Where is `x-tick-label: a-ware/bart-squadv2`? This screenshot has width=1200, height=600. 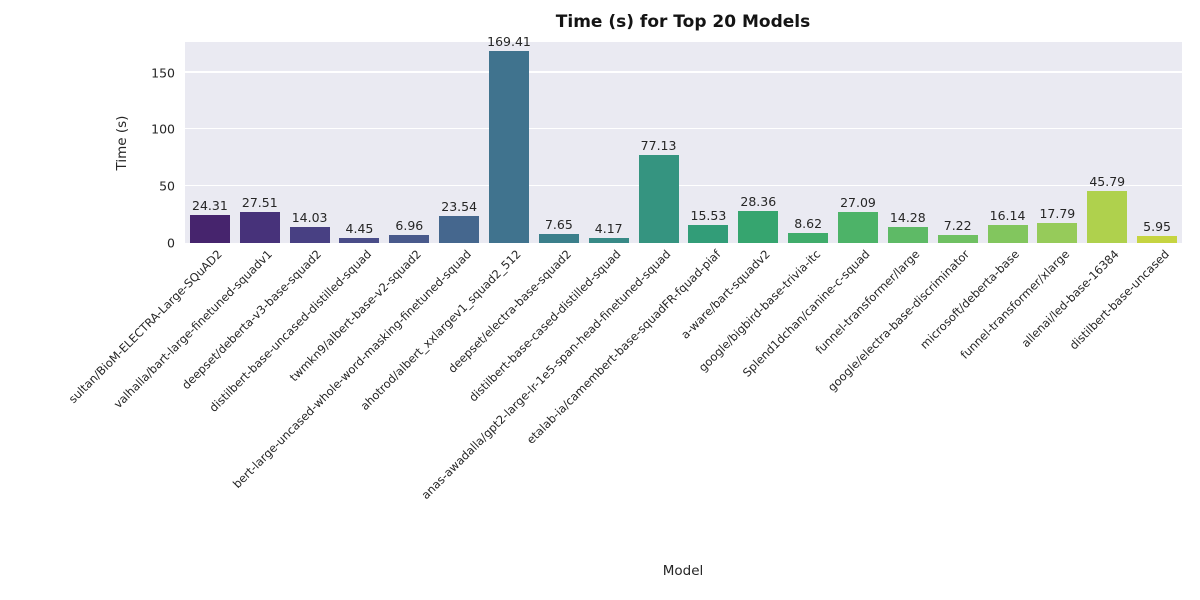
x-tick-label: a-ware/bart-squadv2 is located at coordinates (726, 294).